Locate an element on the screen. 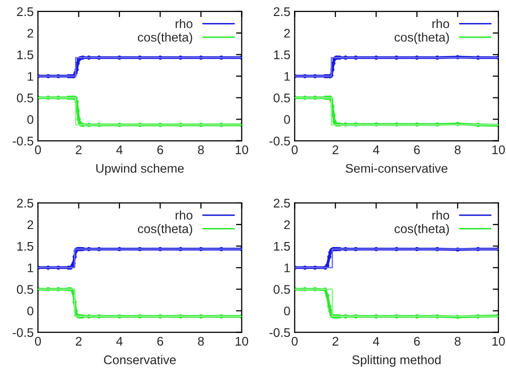 This screenshot has height=382, width=506. x-axis-title: Conservative is located at coordinates (140, 359).